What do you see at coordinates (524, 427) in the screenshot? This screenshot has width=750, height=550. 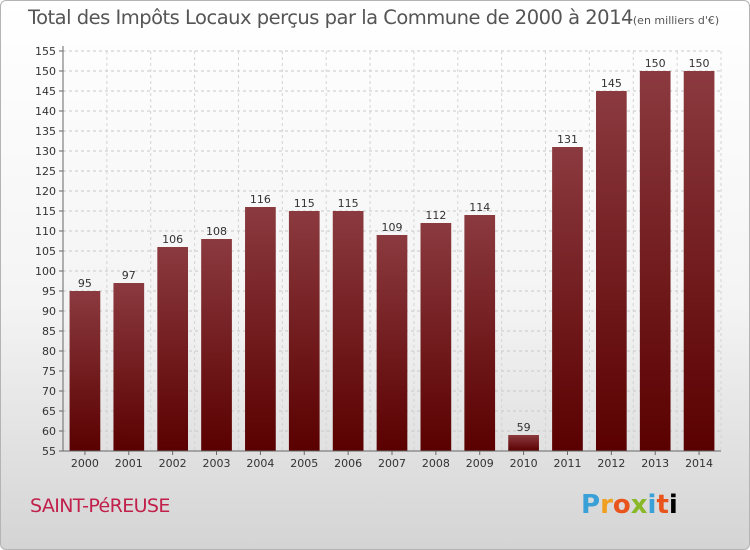 I see `bar-value-label: 59` at bounding box center [524, 427].